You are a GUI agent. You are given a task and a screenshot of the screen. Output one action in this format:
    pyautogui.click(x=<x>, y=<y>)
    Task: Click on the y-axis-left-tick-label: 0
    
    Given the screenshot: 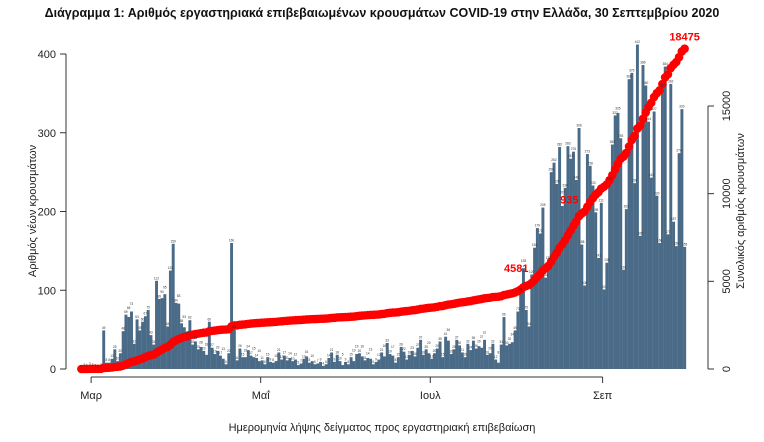 What is the action you would take?
    pyautogui.click(x=53, y=370)
    